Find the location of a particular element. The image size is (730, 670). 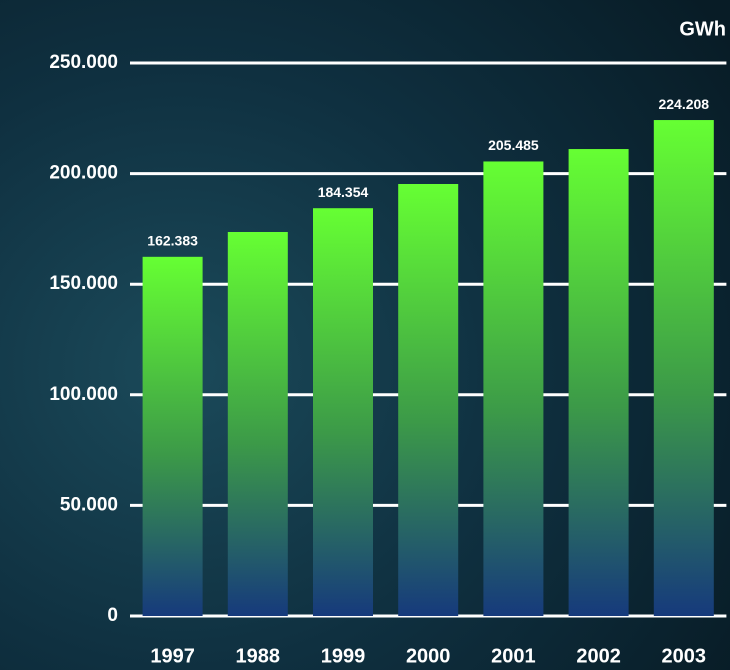

y-tick-label: 150.000 is located at coordinates (83, 283).